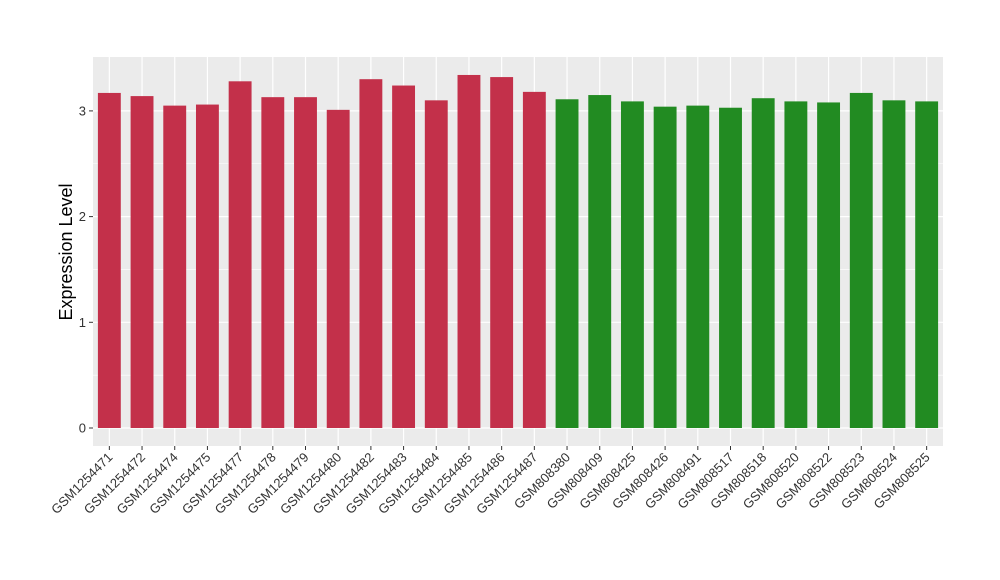  Describe the element at coordinates (273, 262) in the screenshot. I see `bar-GSM1254478` at that location.